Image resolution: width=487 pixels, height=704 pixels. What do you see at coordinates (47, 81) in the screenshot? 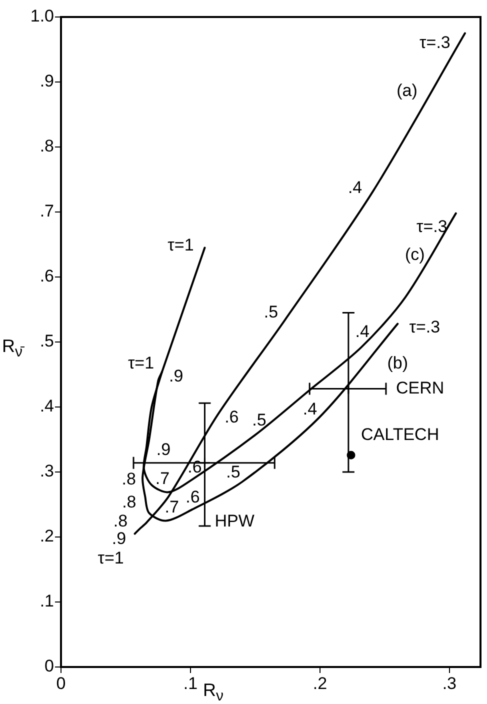
I see `y-tick-label: .9` at bounding box center [47, 81].